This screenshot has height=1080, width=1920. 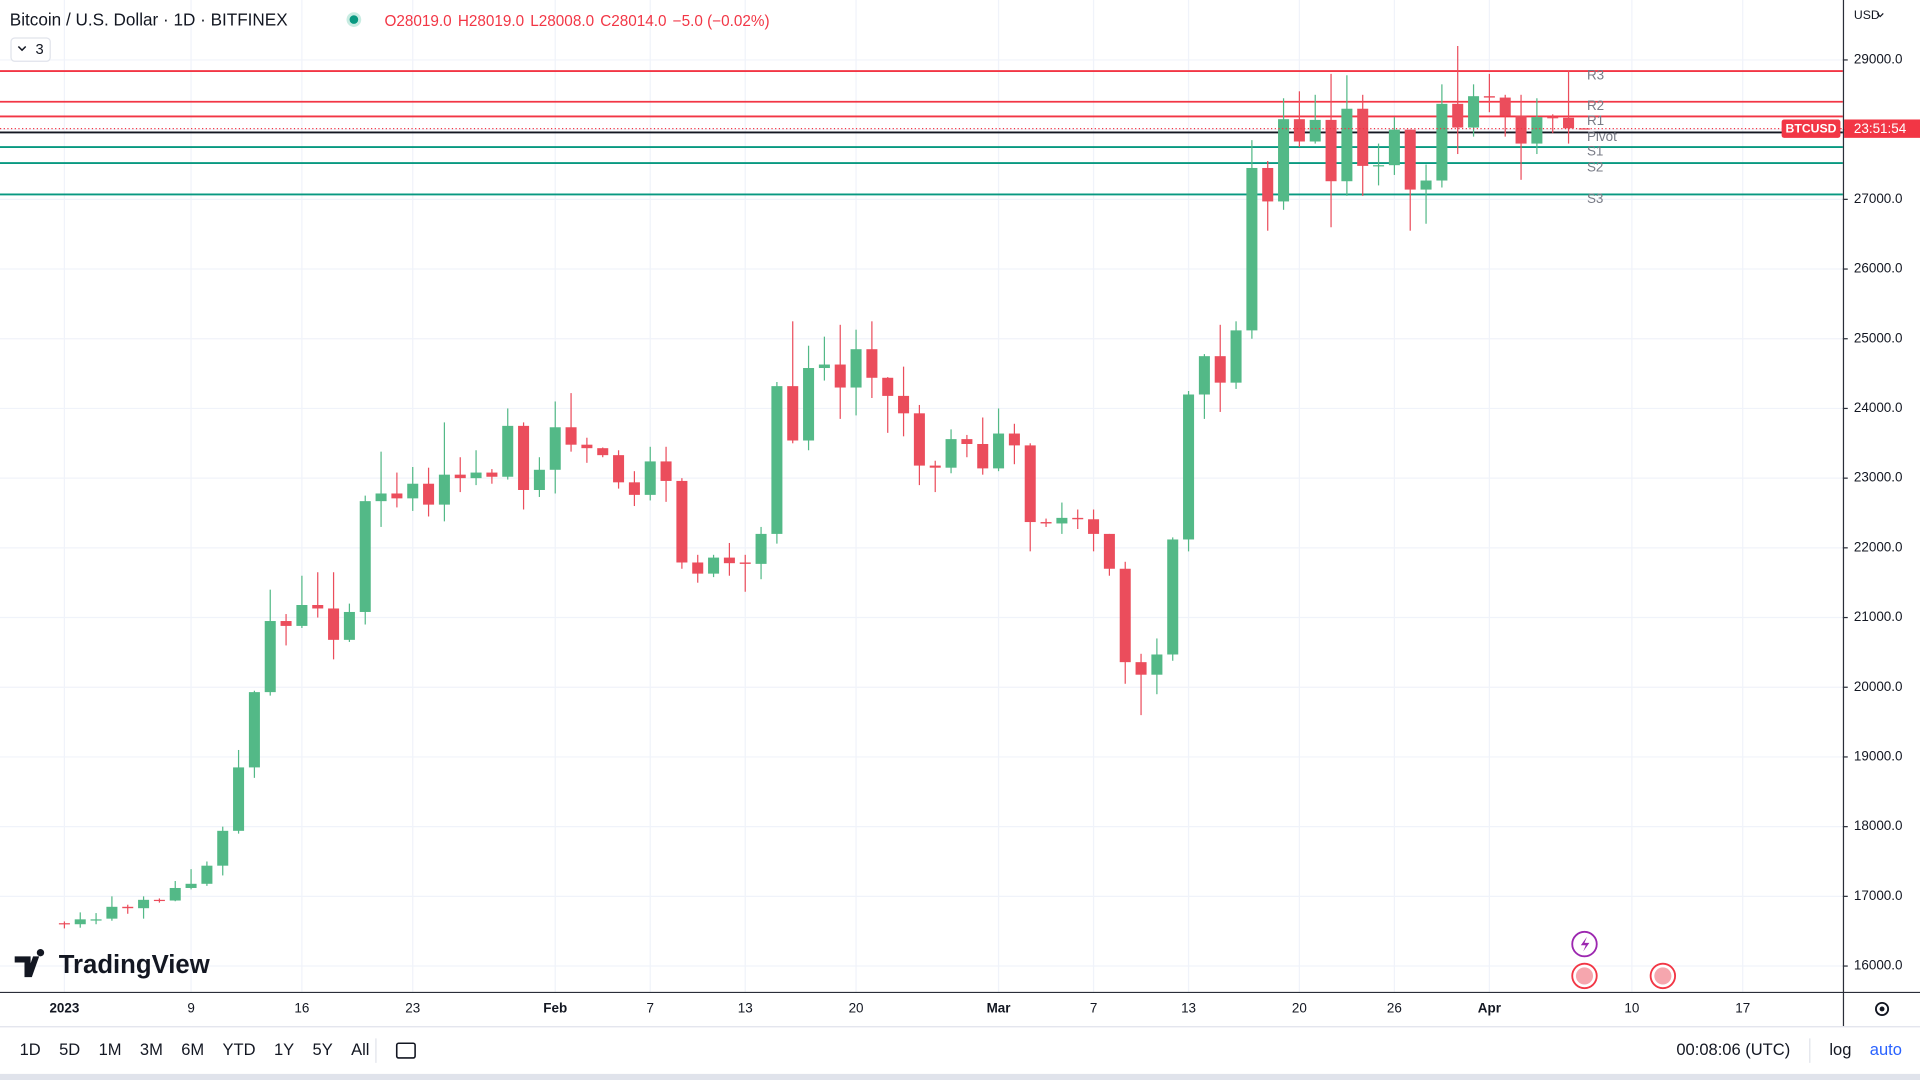 I want to click on chevron-icon, so click(x=22, y=49).